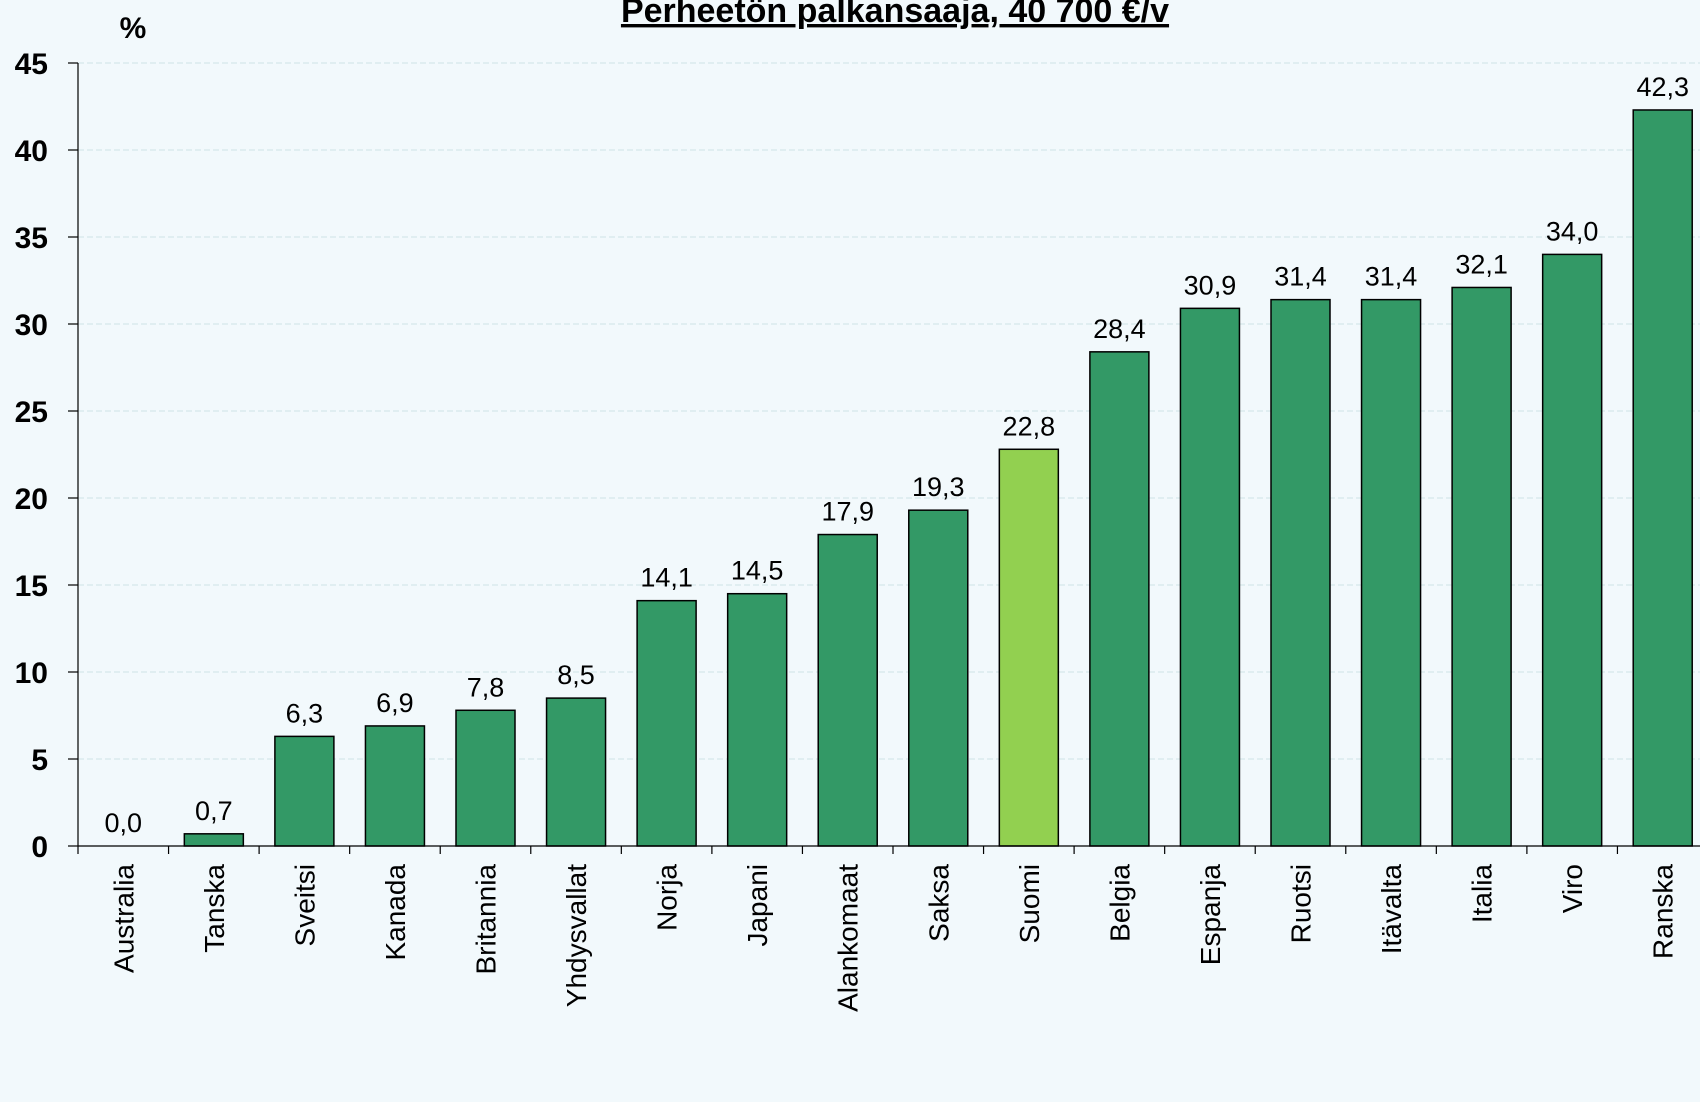  I want to click on value-label-italia: 32,1, so click(1481, 264).